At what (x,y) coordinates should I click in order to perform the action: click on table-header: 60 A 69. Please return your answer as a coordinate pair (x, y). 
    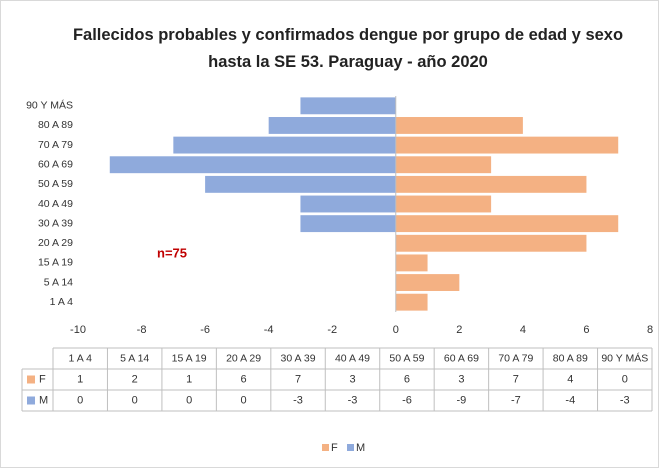
    Looking at the image, I should click on (461, 358).